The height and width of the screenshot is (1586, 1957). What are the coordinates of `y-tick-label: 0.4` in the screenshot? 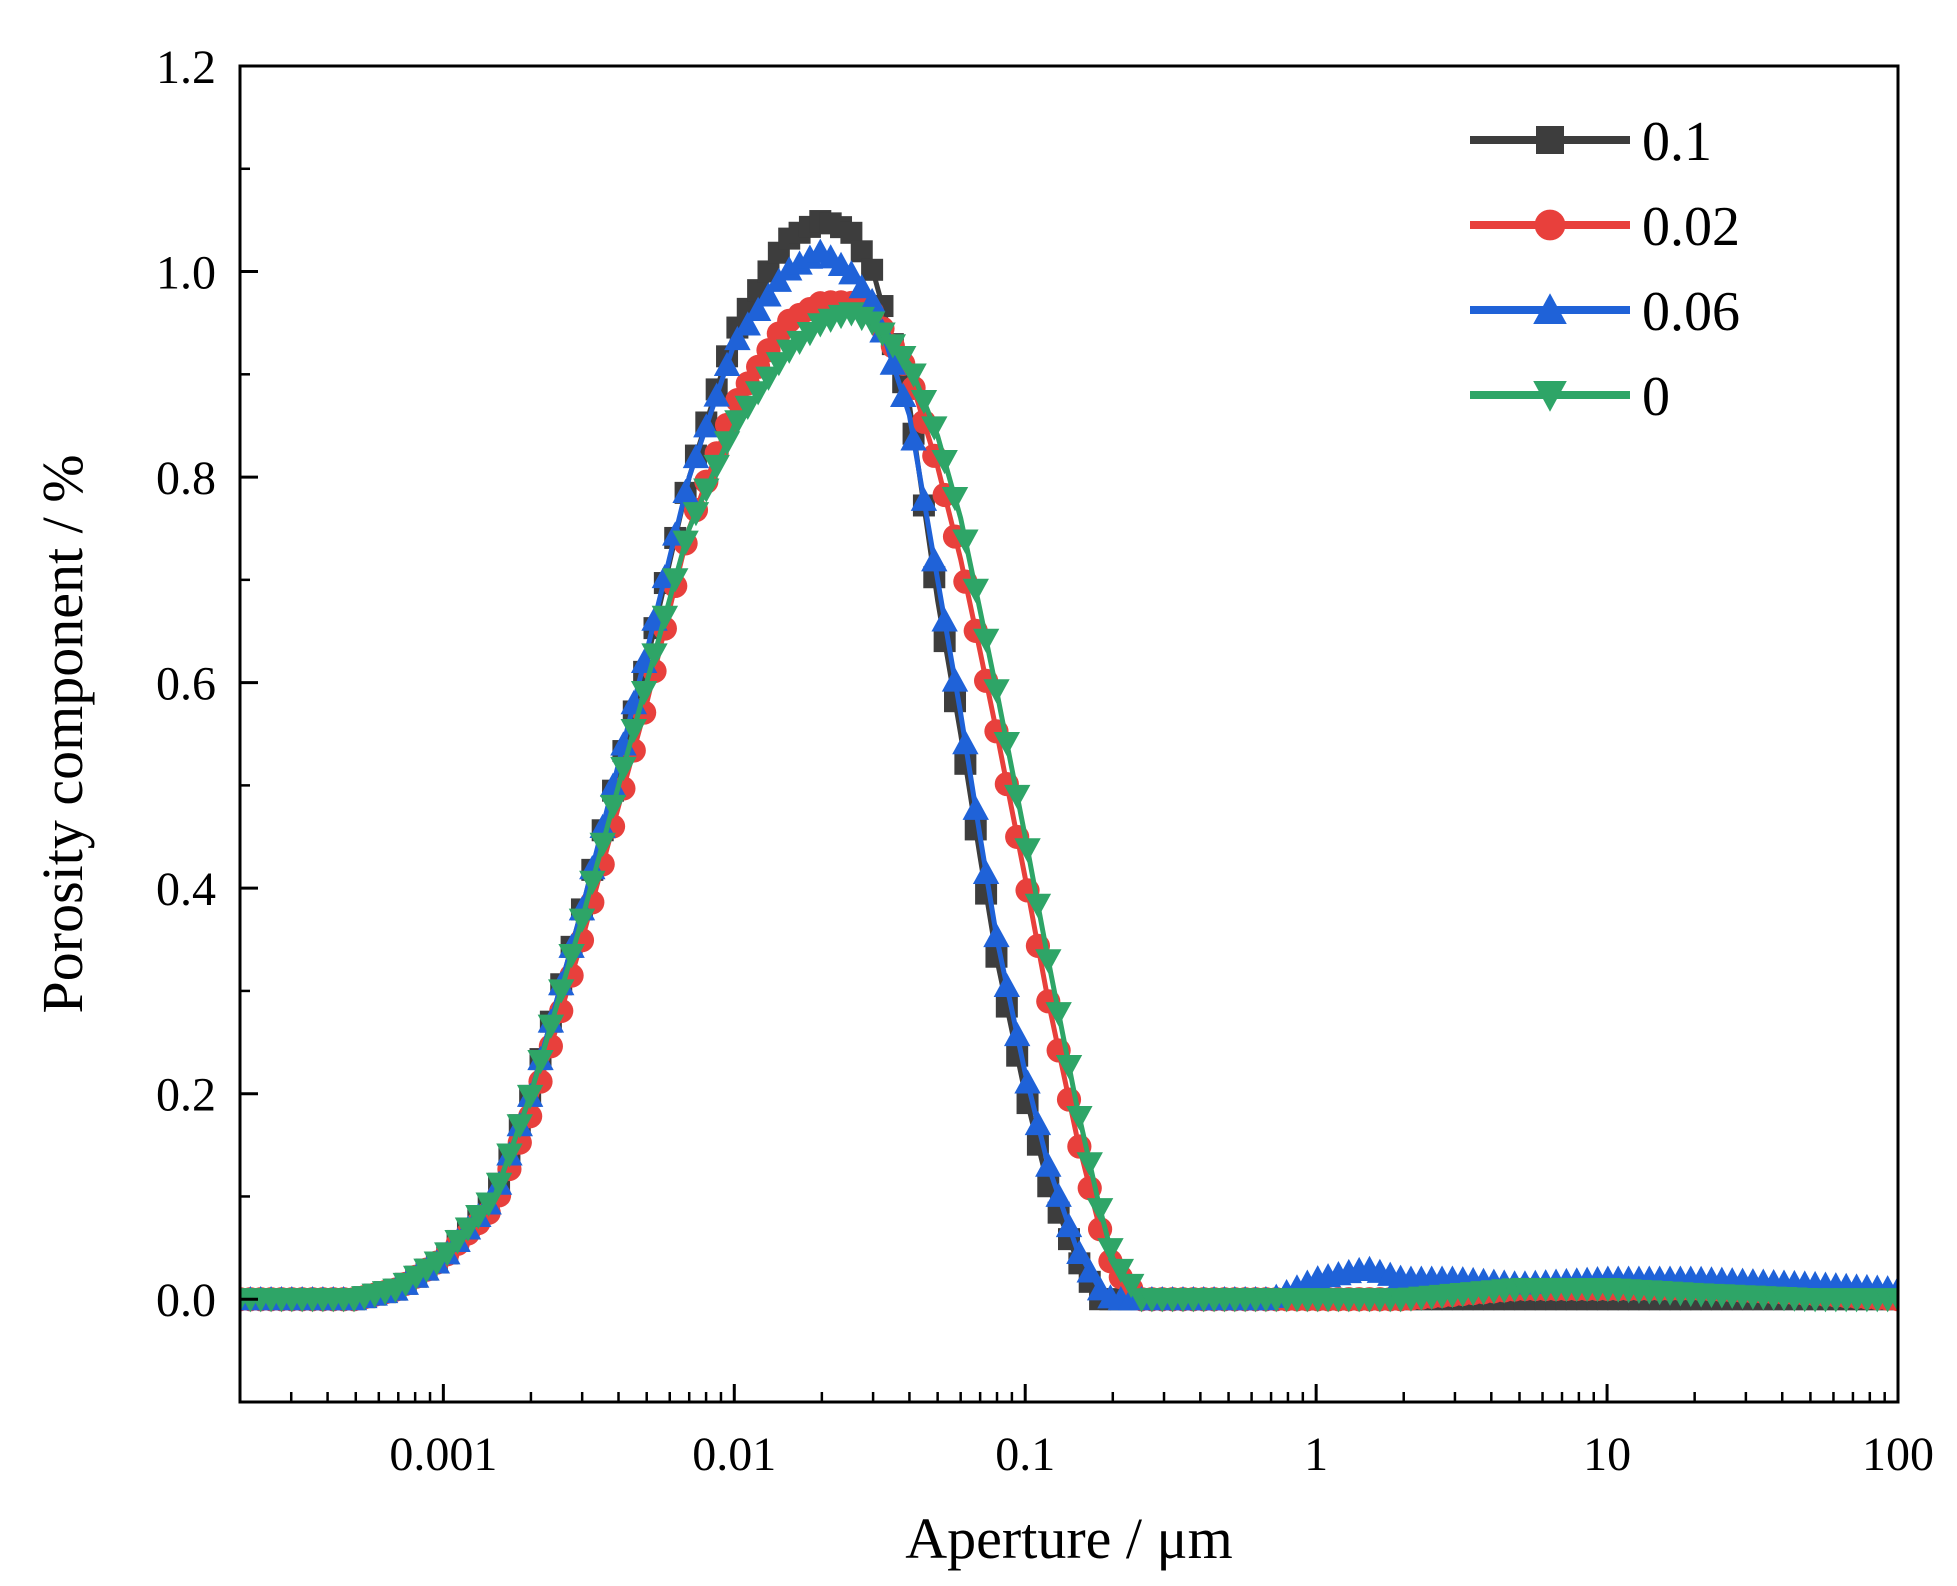 It's located at (186, 889).